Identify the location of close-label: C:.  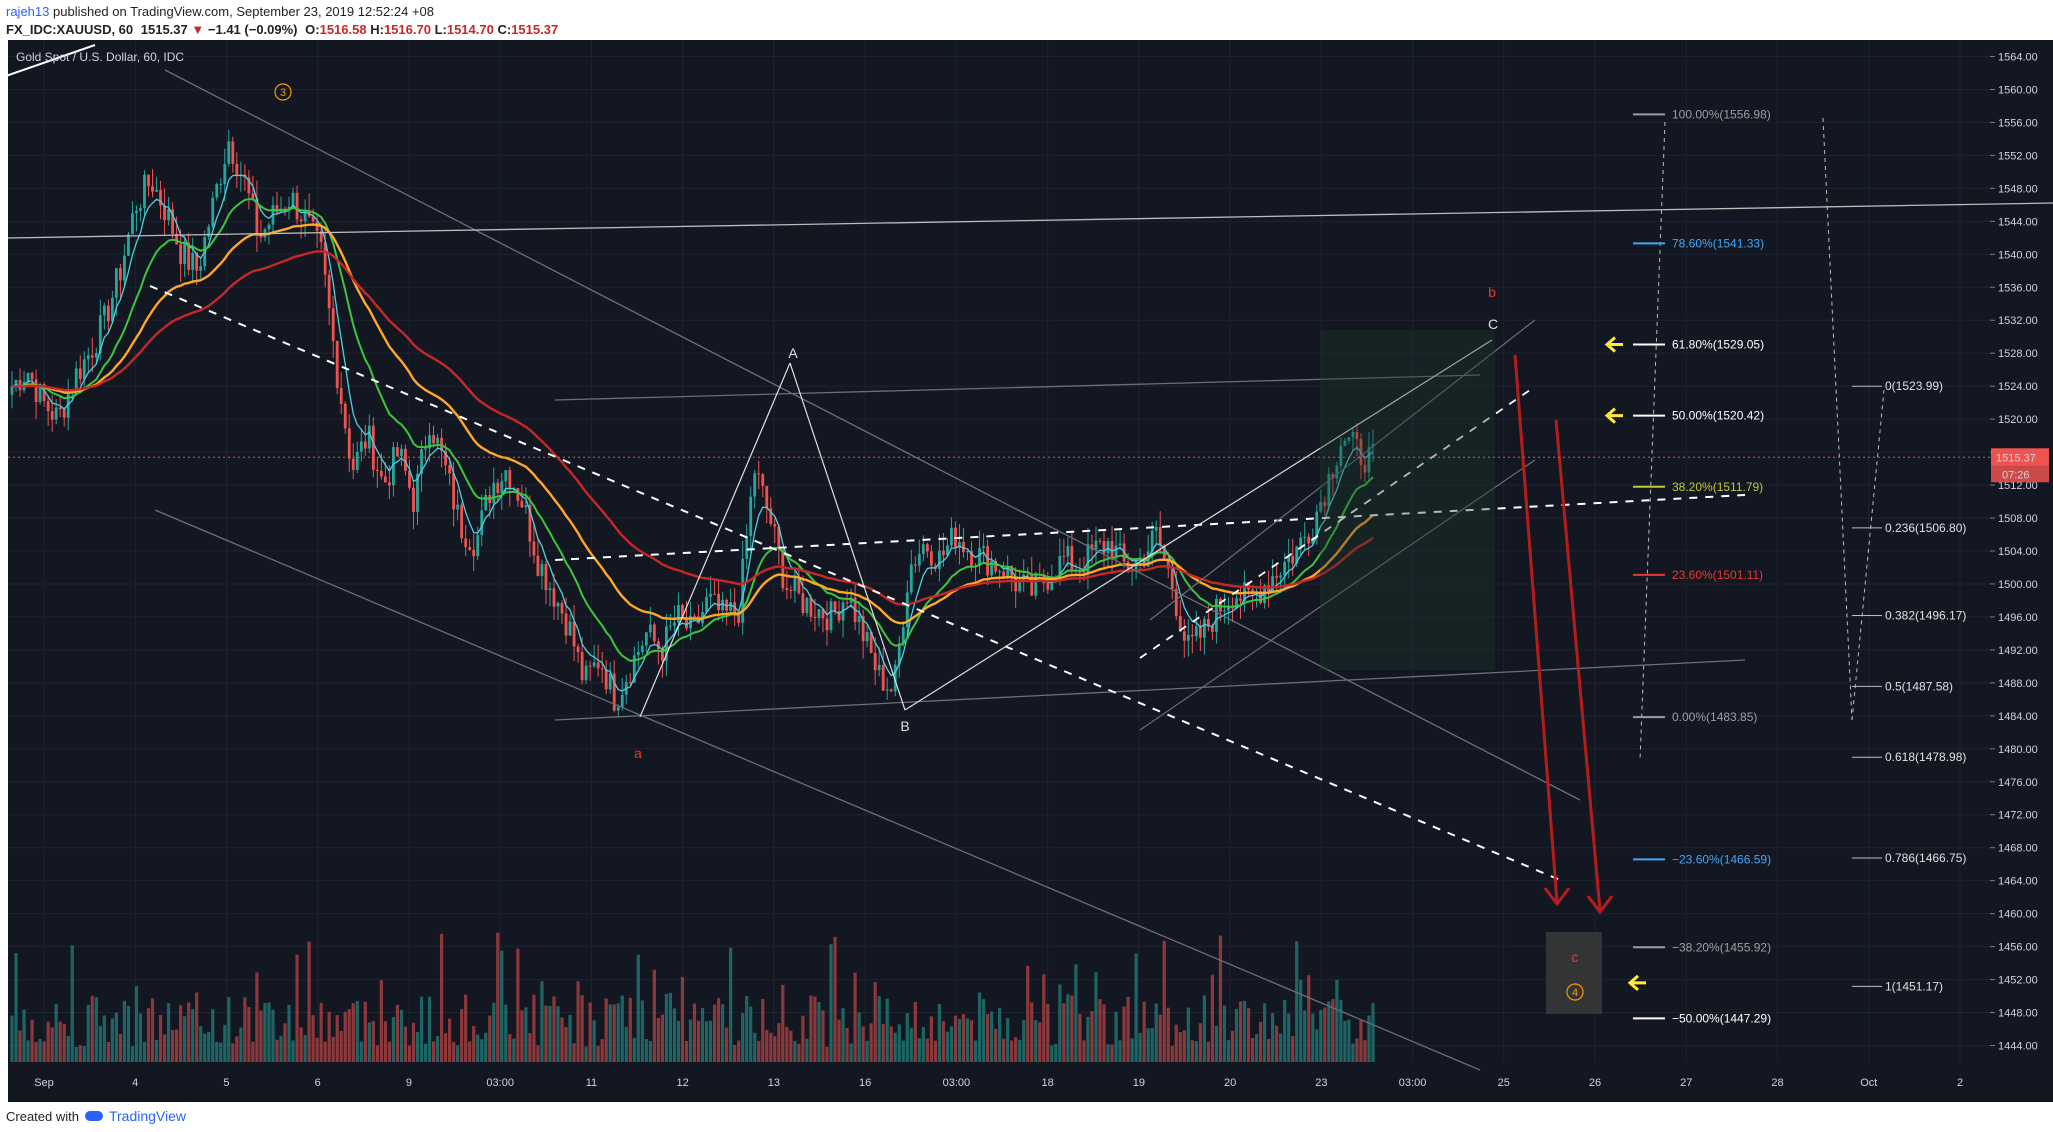
(504, 29).